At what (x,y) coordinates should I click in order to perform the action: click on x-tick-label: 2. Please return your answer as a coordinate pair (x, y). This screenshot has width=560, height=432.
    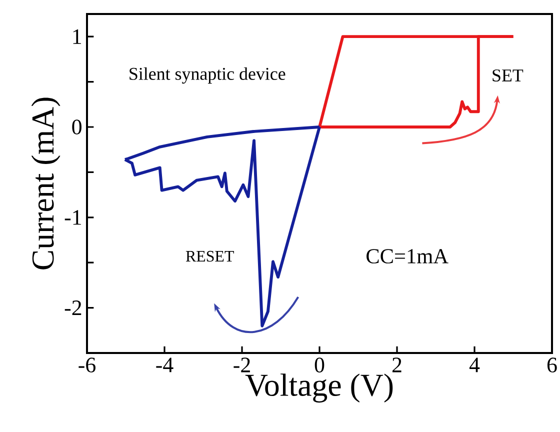
    Looking at the image, I should click on (397, 365).